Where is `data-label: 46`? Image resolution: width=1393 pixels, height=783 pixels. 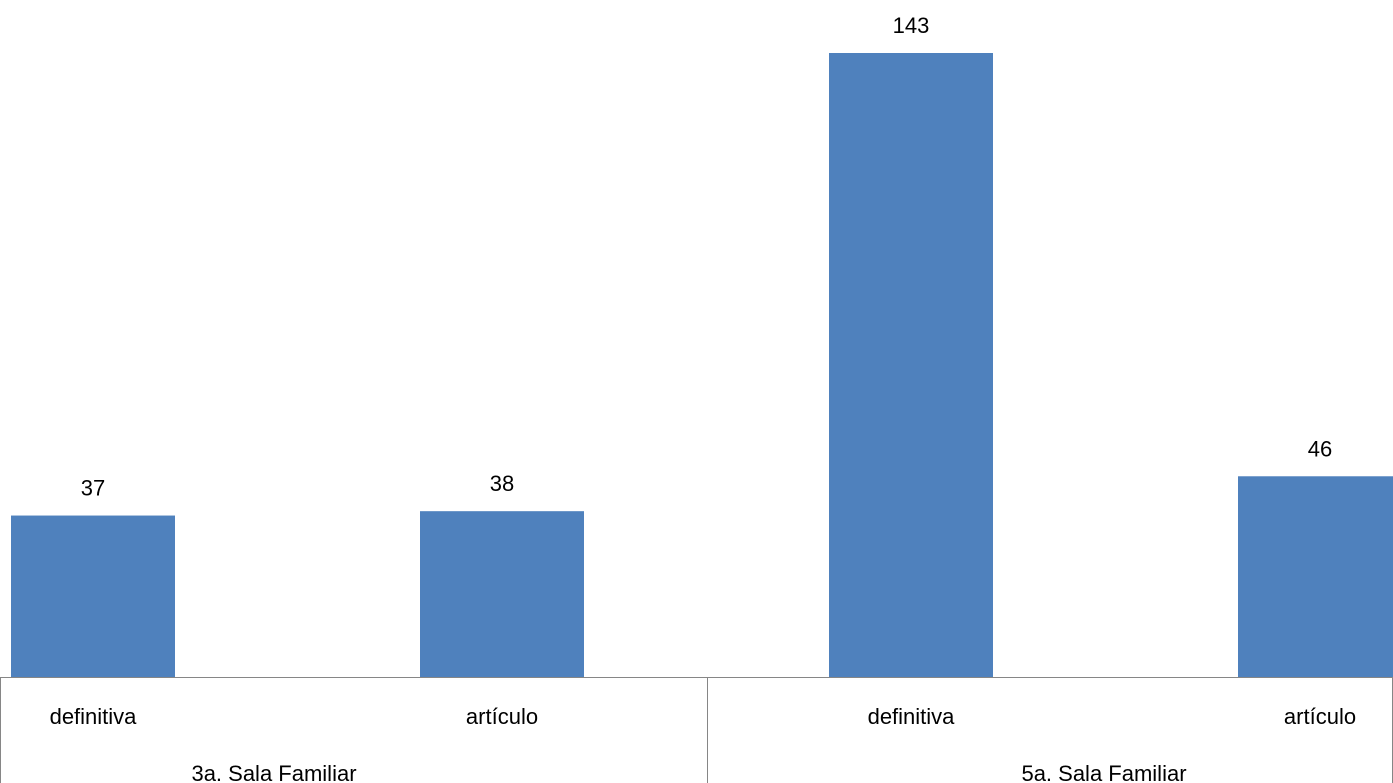
data-label: 46 is located at coordinates (1320, 448).